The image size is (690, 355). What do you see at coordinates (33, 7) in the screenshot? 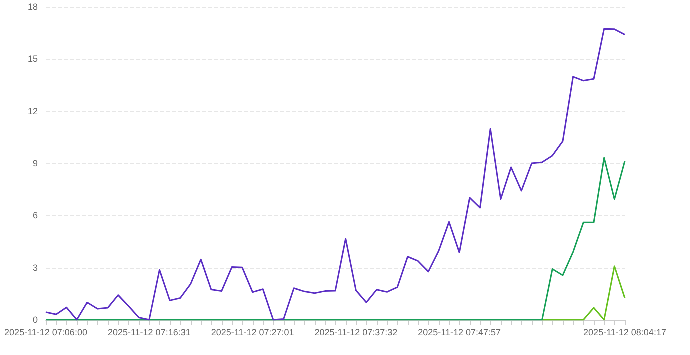
I see `y-tick-label: 18` at bounding box center [33, 7].